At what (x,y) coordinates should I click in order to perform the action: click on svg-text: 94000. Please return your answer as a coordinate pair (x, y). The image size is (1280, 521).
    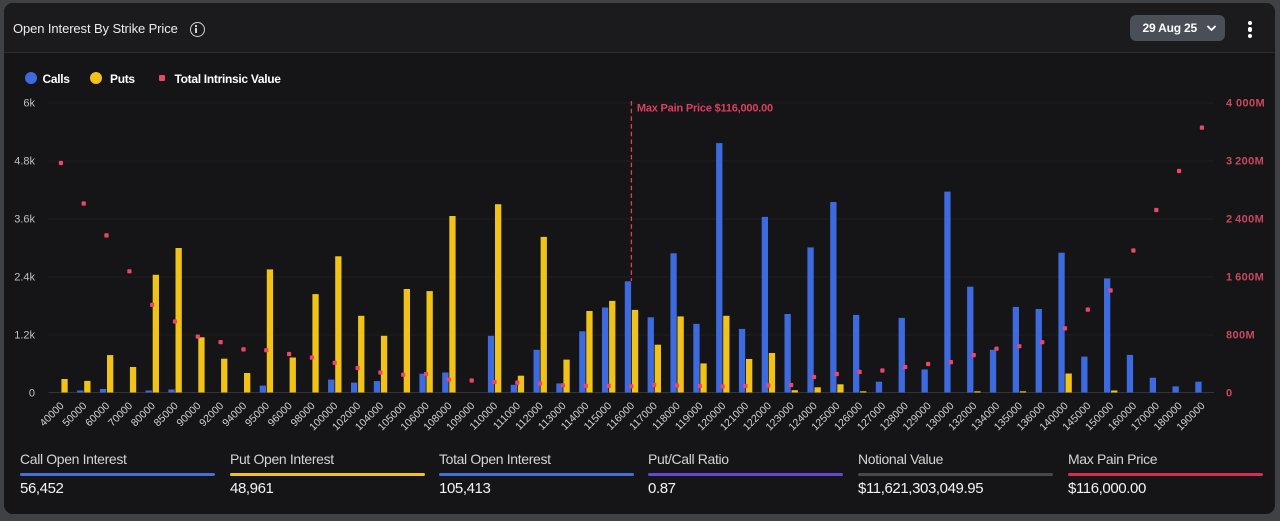
    Looking at the image, I should click on (234, 414).